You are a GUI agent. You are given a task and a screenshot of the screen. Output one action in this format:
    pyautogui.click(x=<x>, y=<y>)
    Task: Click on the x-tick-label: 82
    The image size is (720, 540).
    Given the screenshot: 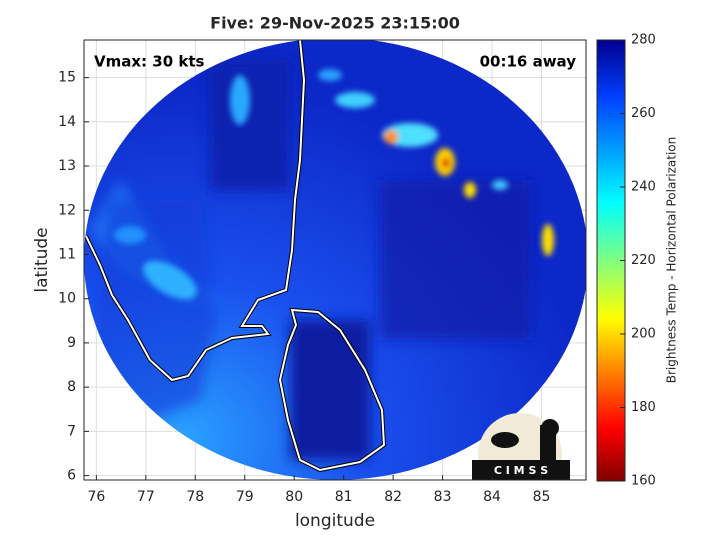 What is the action you would take?
    pyautogui.click(x=393, y=497)
    